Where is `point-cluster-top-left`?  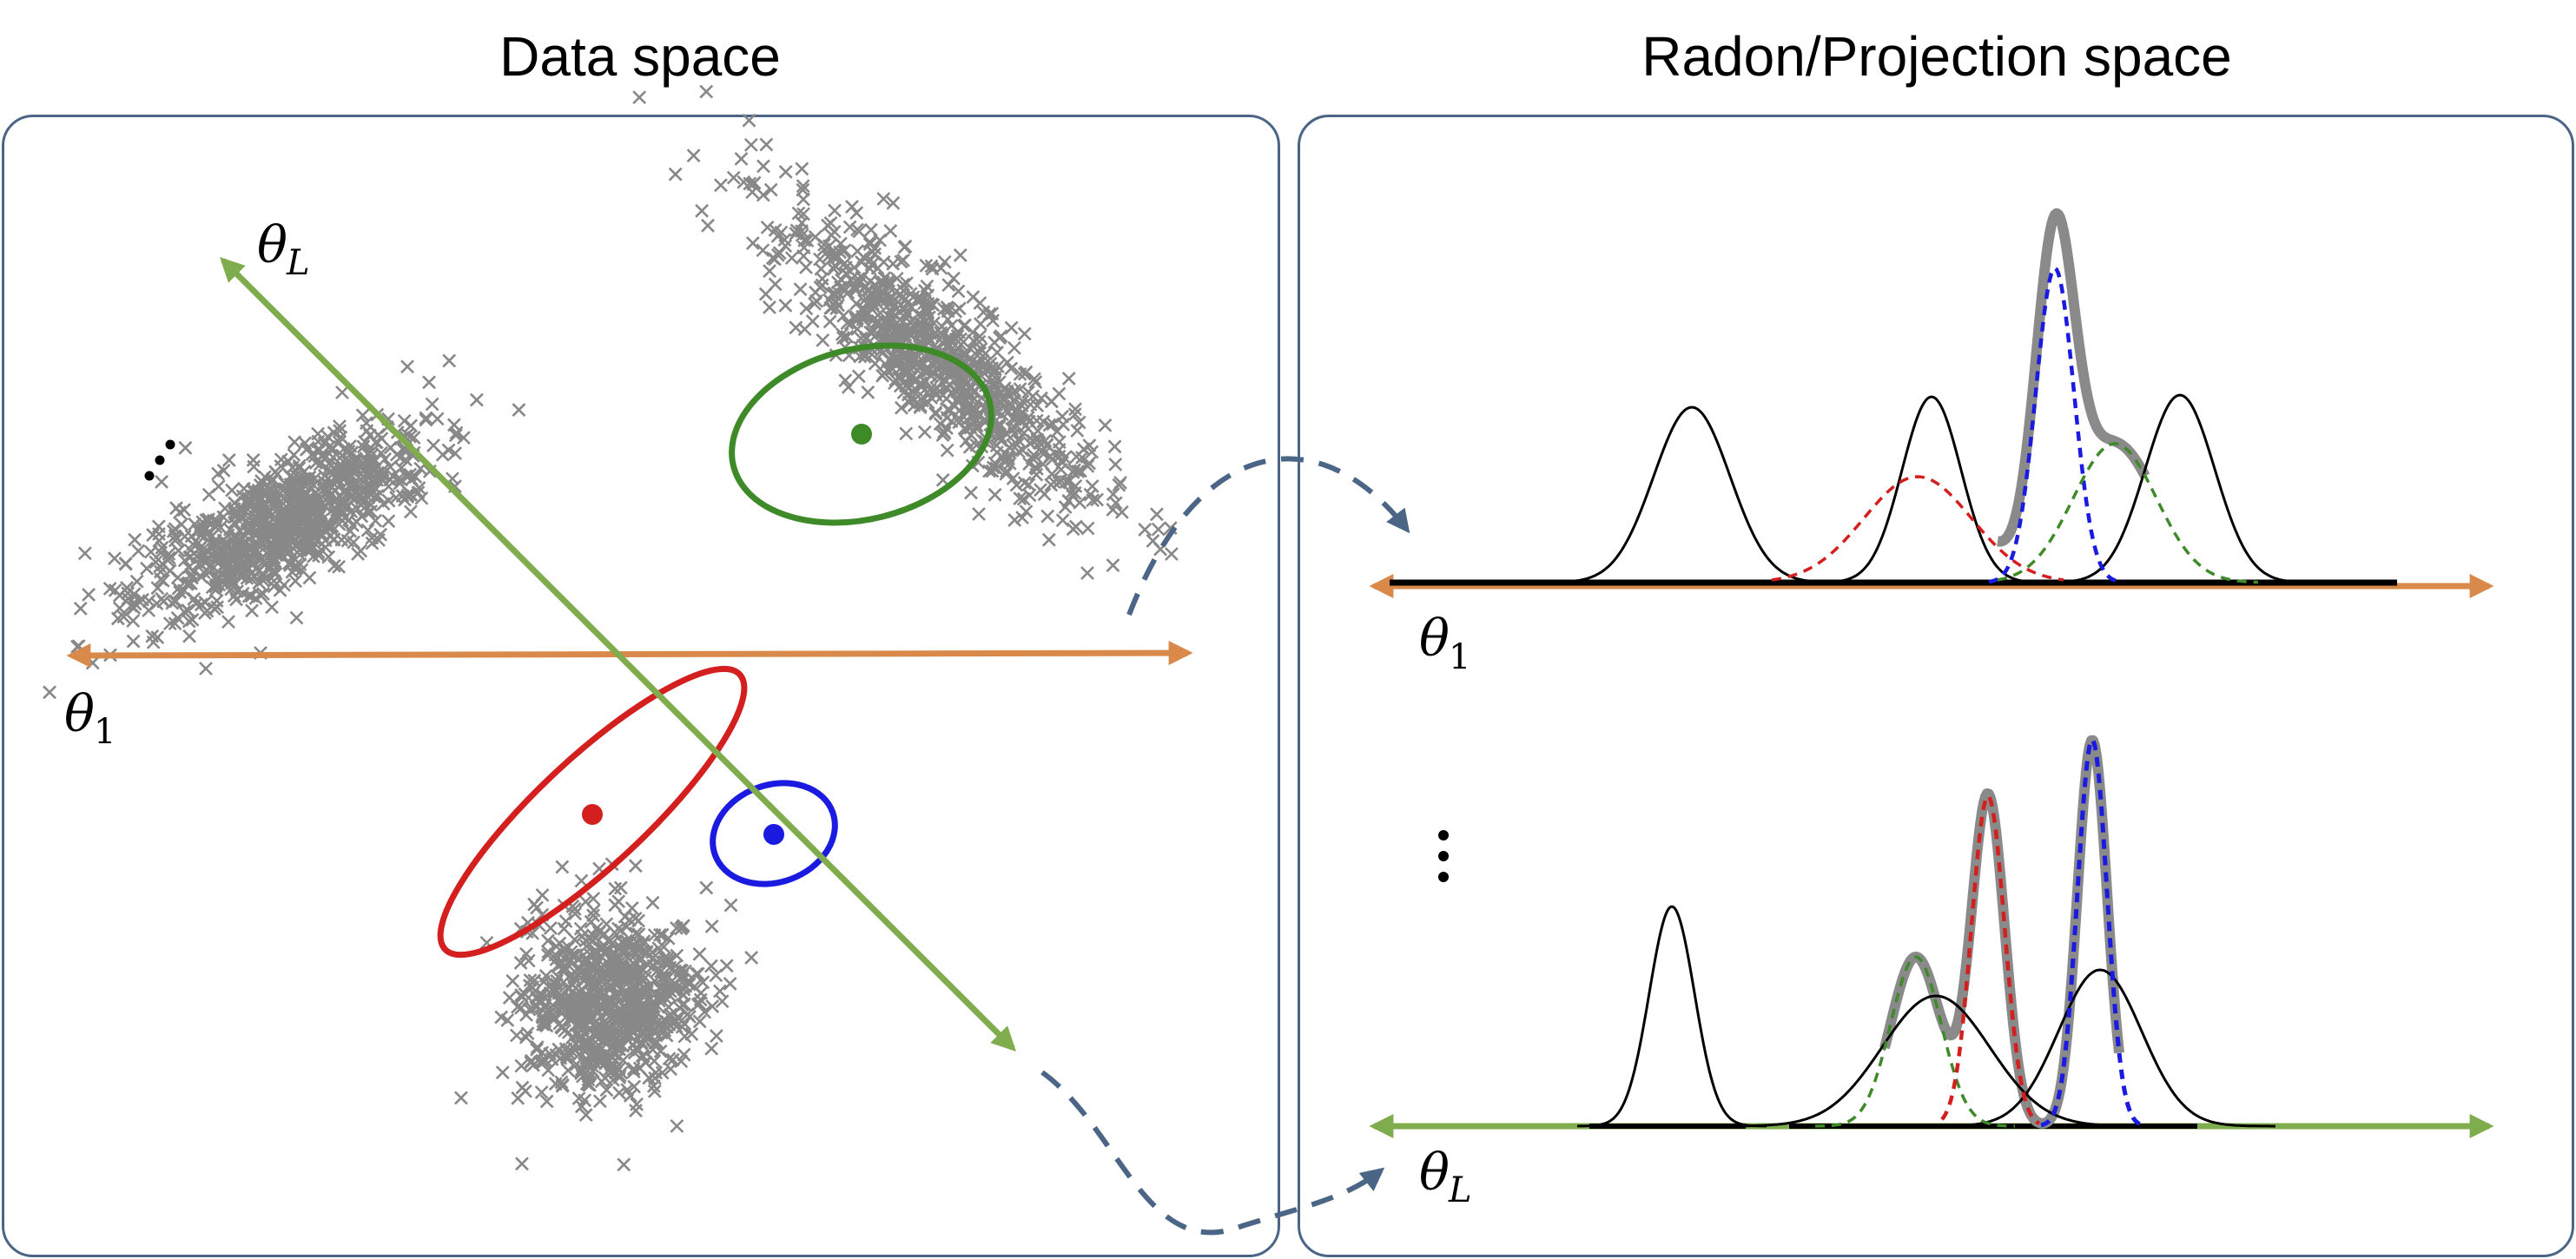
point-cluster-top-left is located at coordinates (284, 526).